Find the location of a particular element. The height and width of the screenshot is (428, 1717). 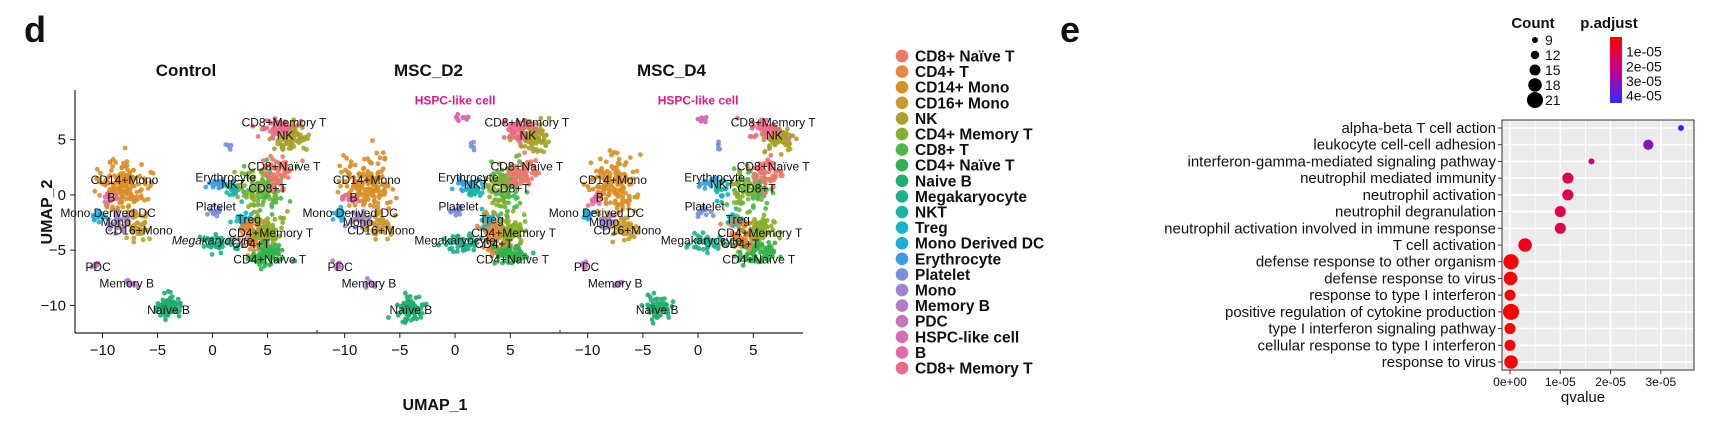

umap-x-tick-label: 5 is located at coordinates (510, 350).